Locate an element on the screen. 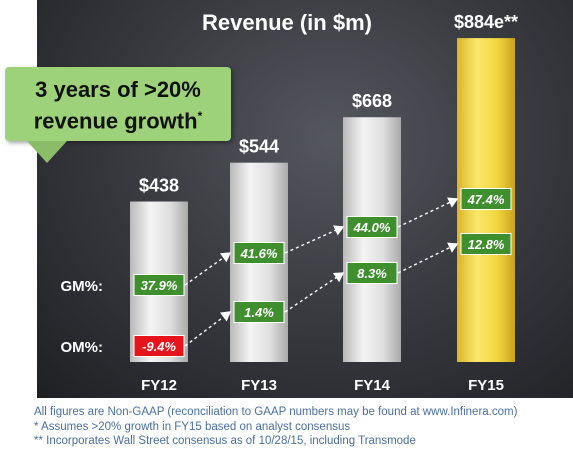 This screenshot has width=573, height=470. value-label: $438 is located at coordinates (159, 186).